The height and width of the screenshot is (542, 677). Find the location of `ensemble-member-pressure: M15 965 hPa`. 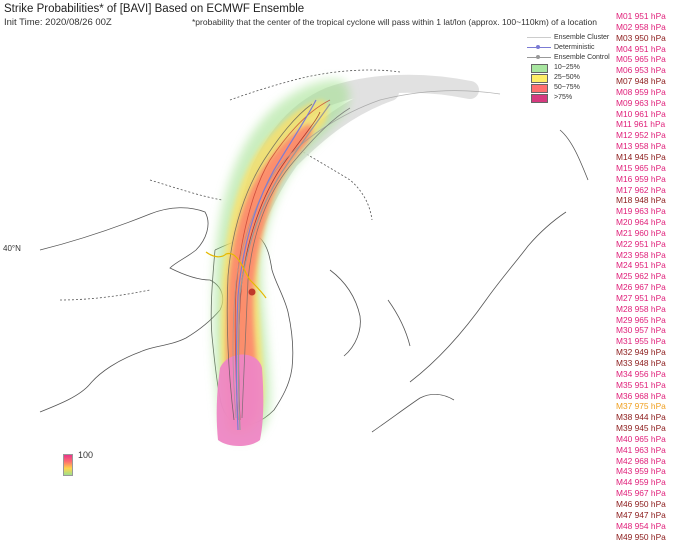

ensemble-member-pressure: M15 965 hPa is located at coordinates (646, 168).